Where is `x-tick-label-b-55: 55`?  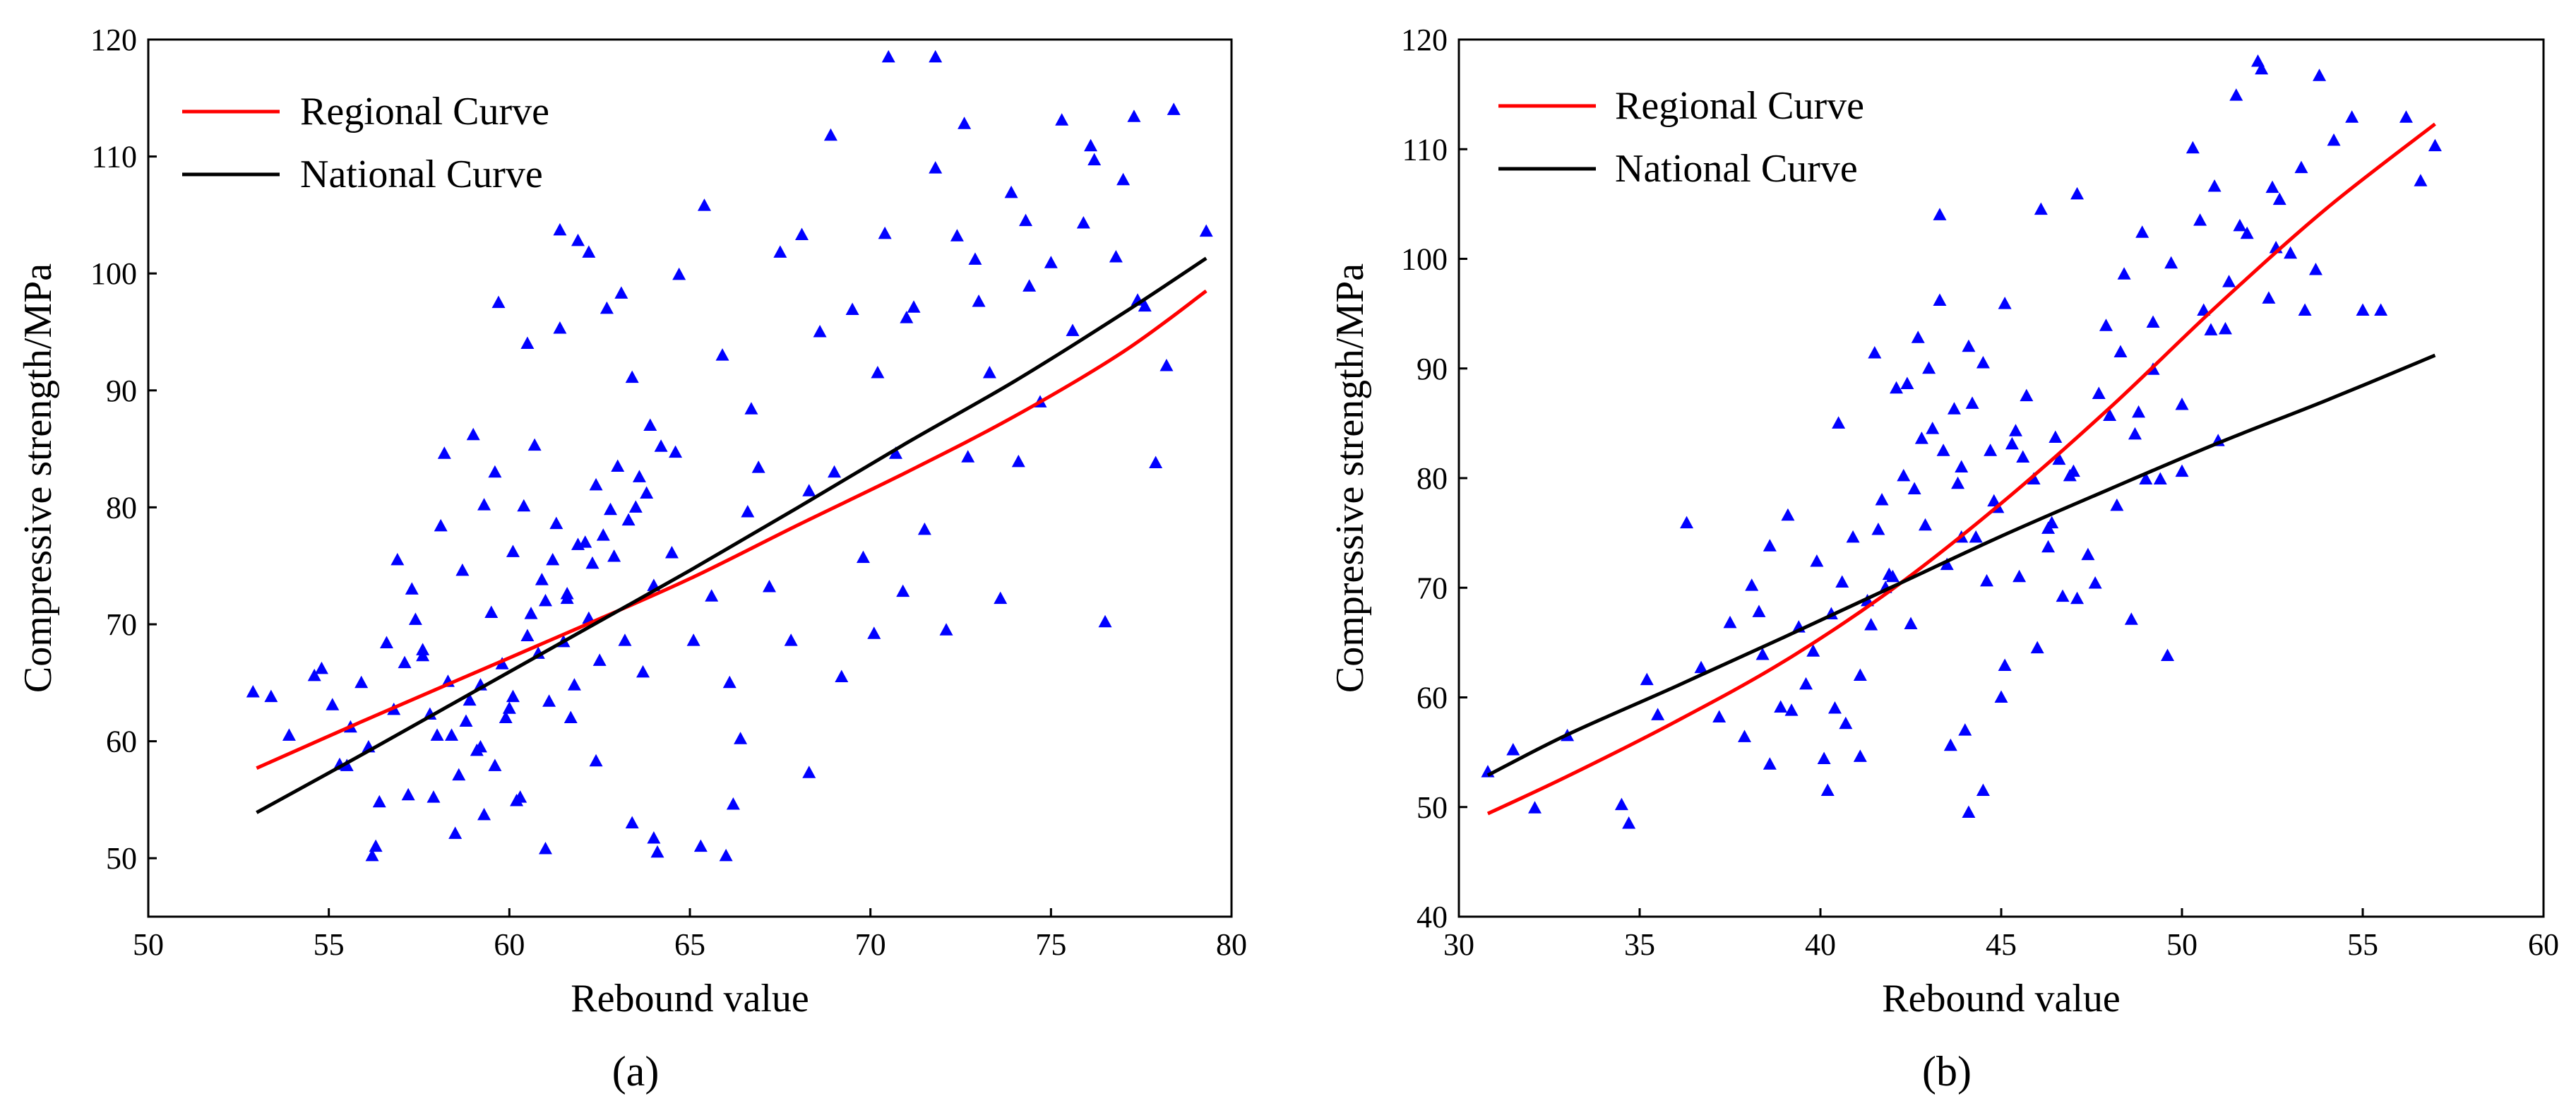
x-tick-label-b-55: 55 is located at coordinates (2362, 944).